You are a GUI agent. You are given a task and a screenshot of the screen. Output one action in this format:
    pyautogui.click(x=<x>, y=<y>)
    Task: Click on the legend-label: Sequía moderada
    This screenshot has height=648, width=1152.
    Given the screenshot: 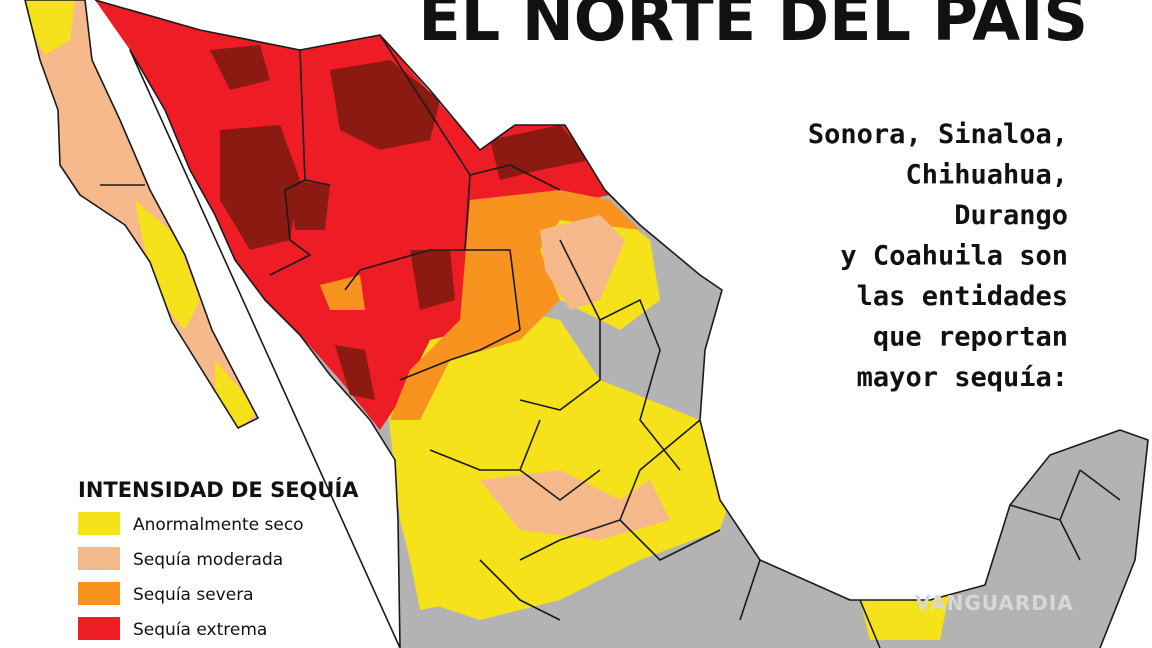 What is the action you would take?
    pyautogui.click(x=208, y=560)
    